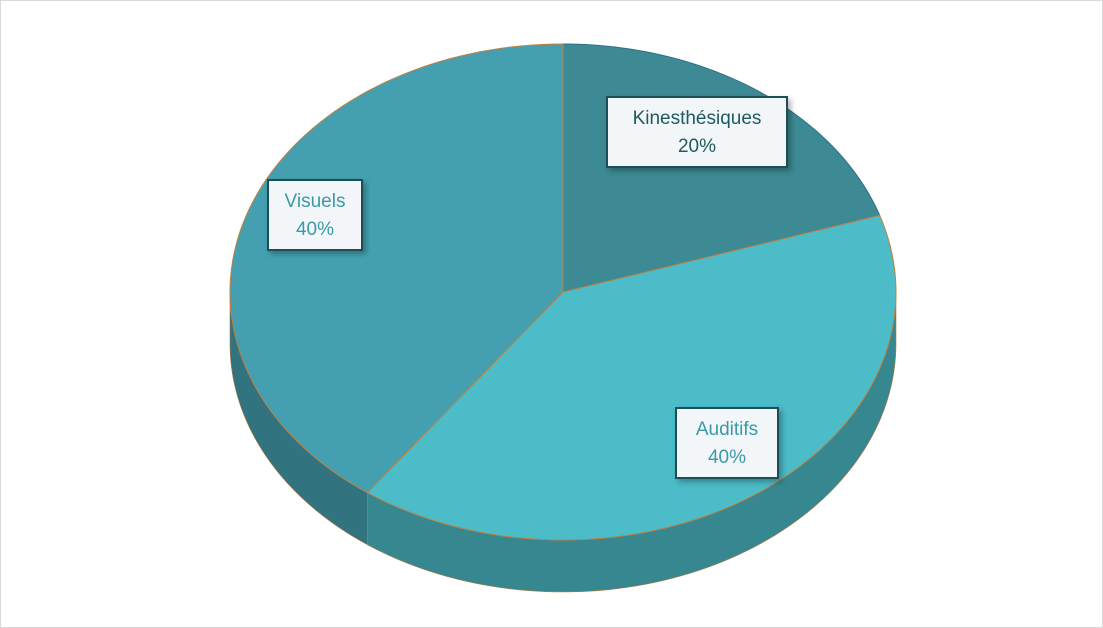 This screenshot has height=628, width=1103. What do you see at coordinates (697, 118) in the screenshot?
I see `category-label: Kinesthésiques` at bounding box center [697, 118].